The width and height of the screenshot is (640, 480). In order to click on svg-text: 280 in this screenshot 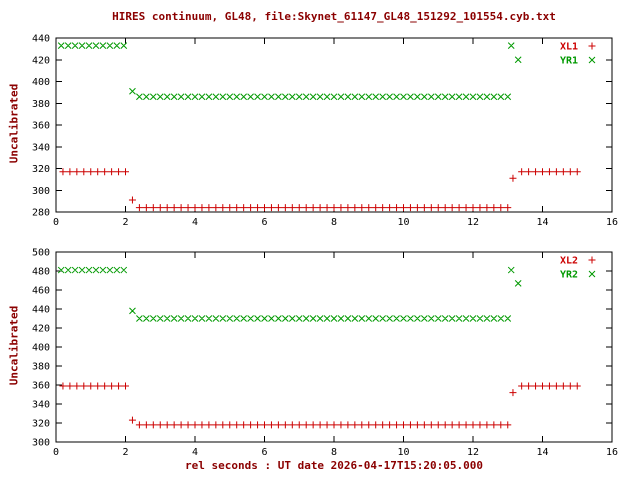, I will do `click(41, 213)`.